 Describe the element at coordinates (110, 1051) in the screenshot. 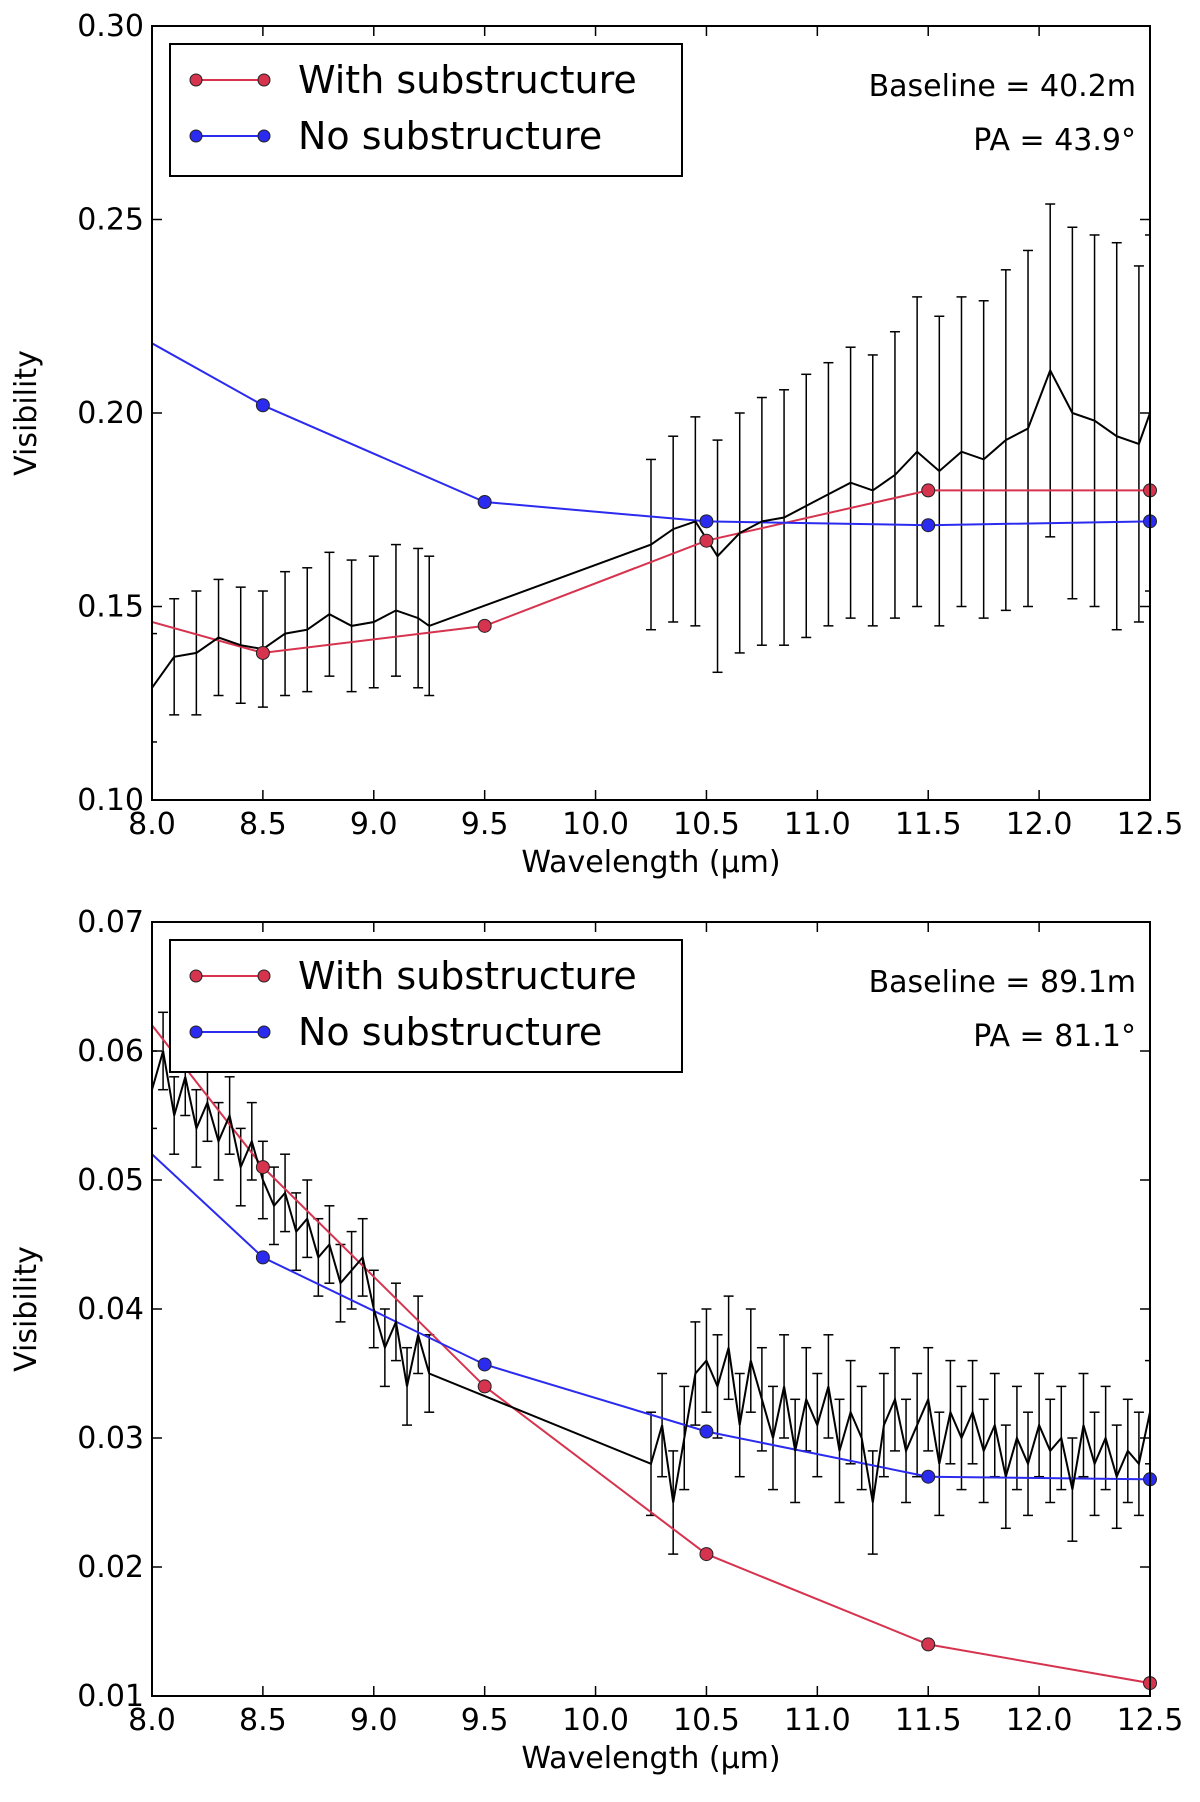

I see `y-tick-label: 0.06` at that location.